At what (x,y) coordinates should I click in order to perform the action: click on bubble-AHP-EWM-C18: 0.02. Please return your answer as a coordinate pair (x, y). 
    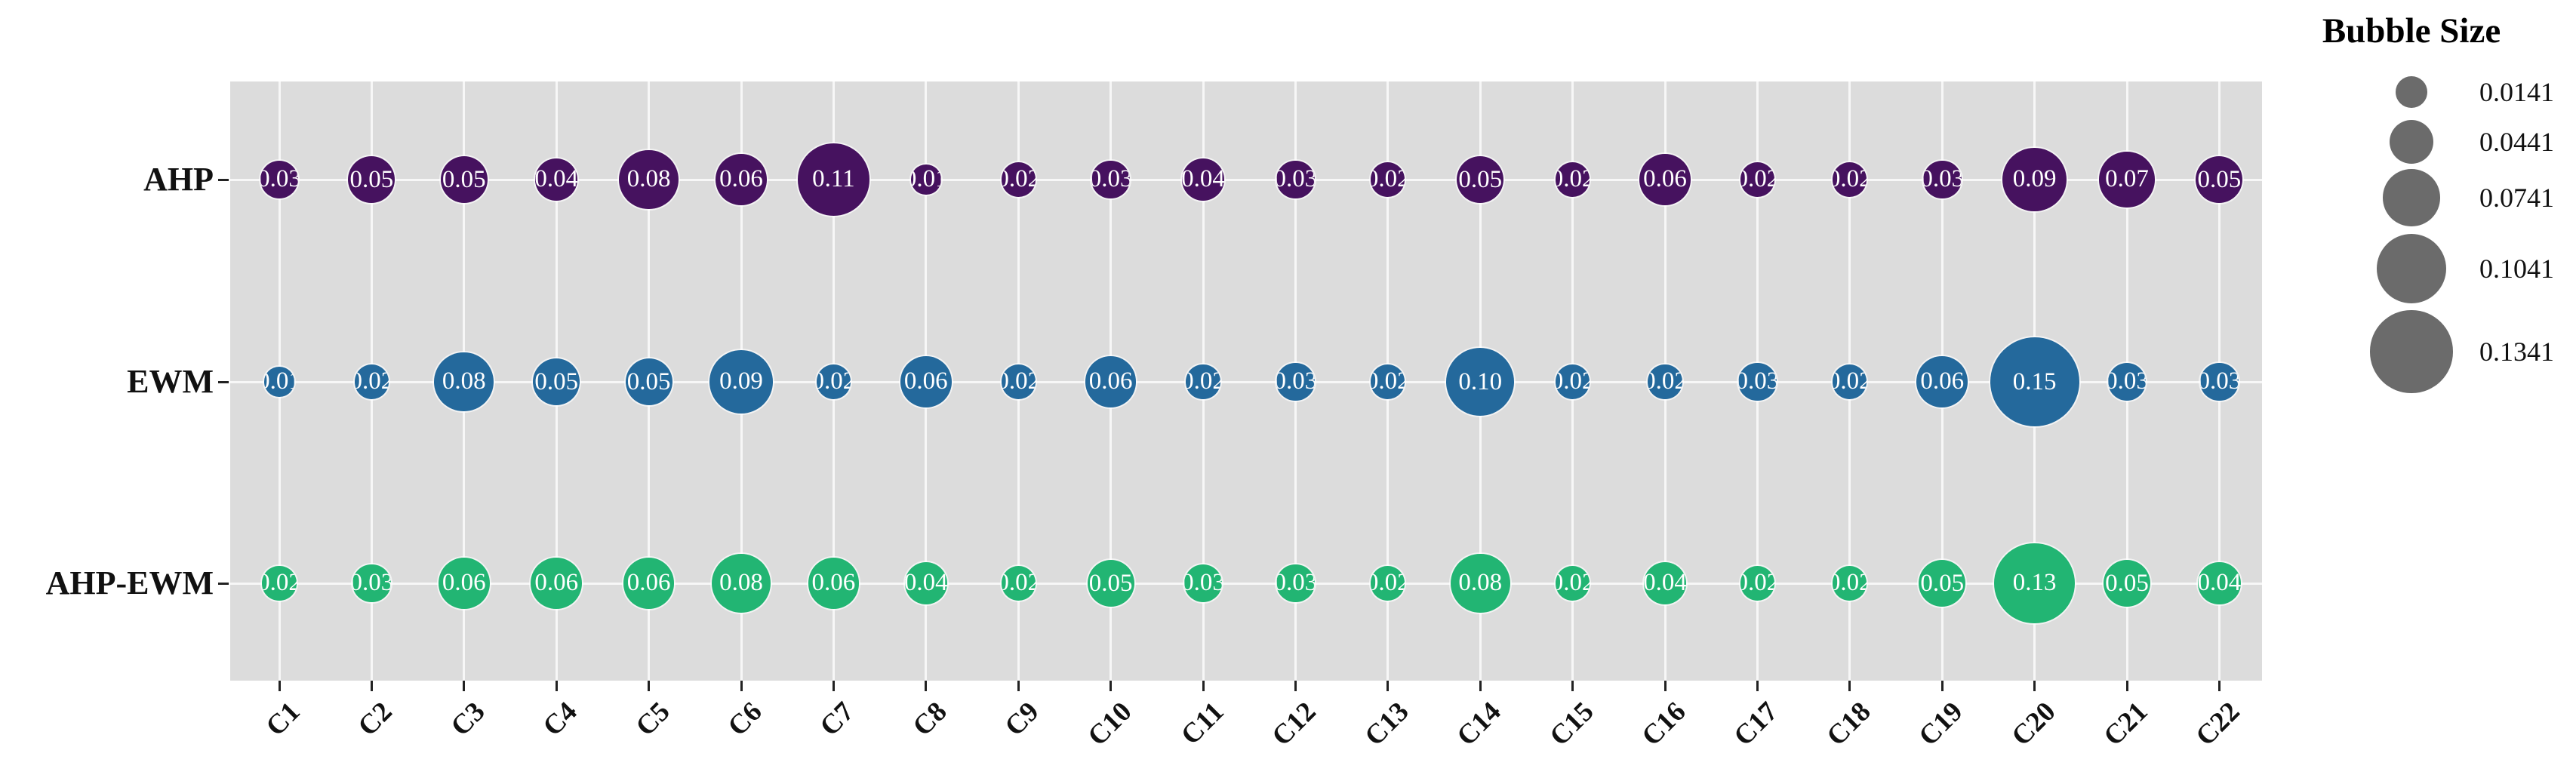
    Looking at the image, I should click on (1850, 583).